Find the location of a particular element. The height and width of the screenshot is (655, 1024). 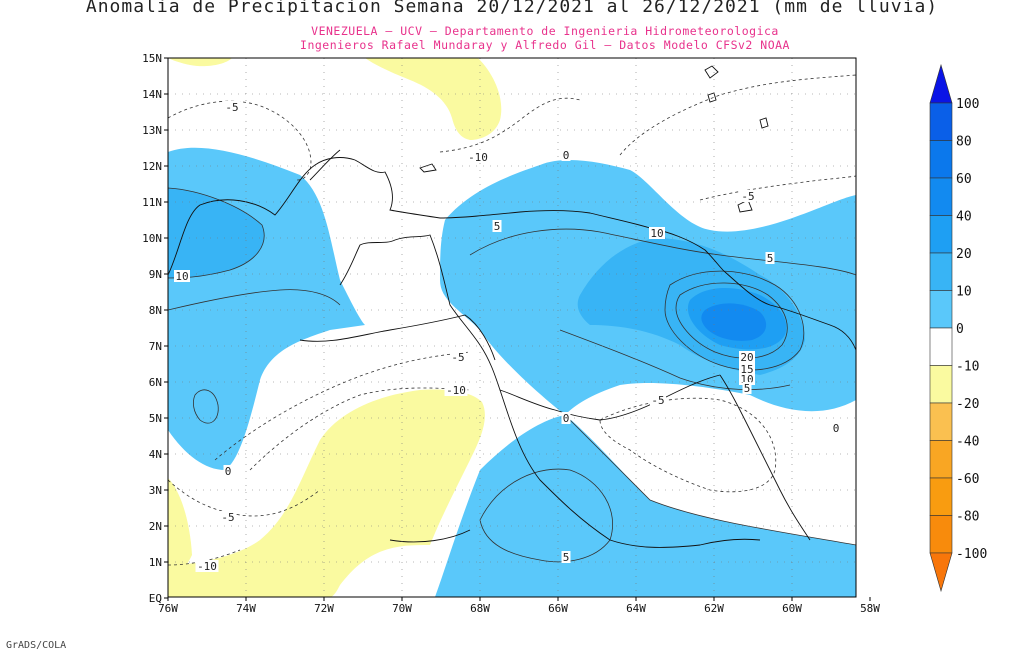

guiana-coast is located at coordinates (790, 311).